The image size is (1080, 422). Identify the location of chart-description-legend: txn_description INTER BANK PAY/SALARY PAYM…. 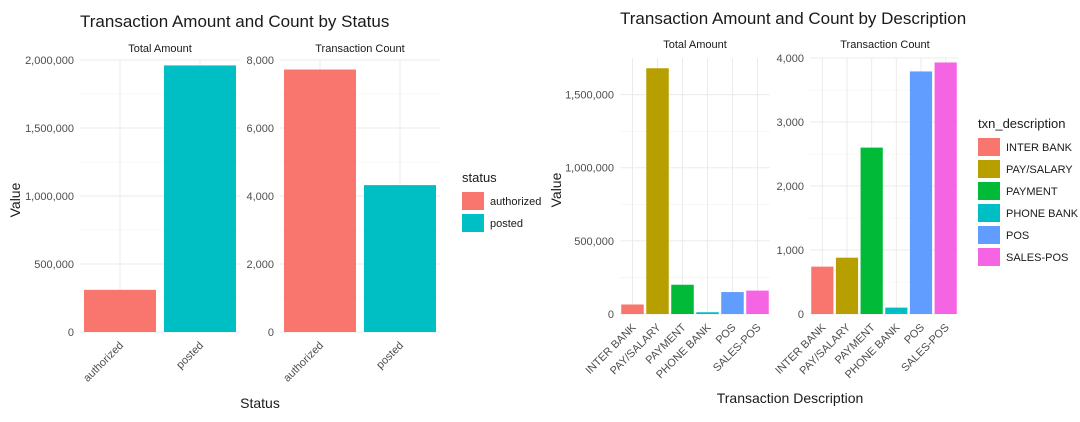
(1028, 191).